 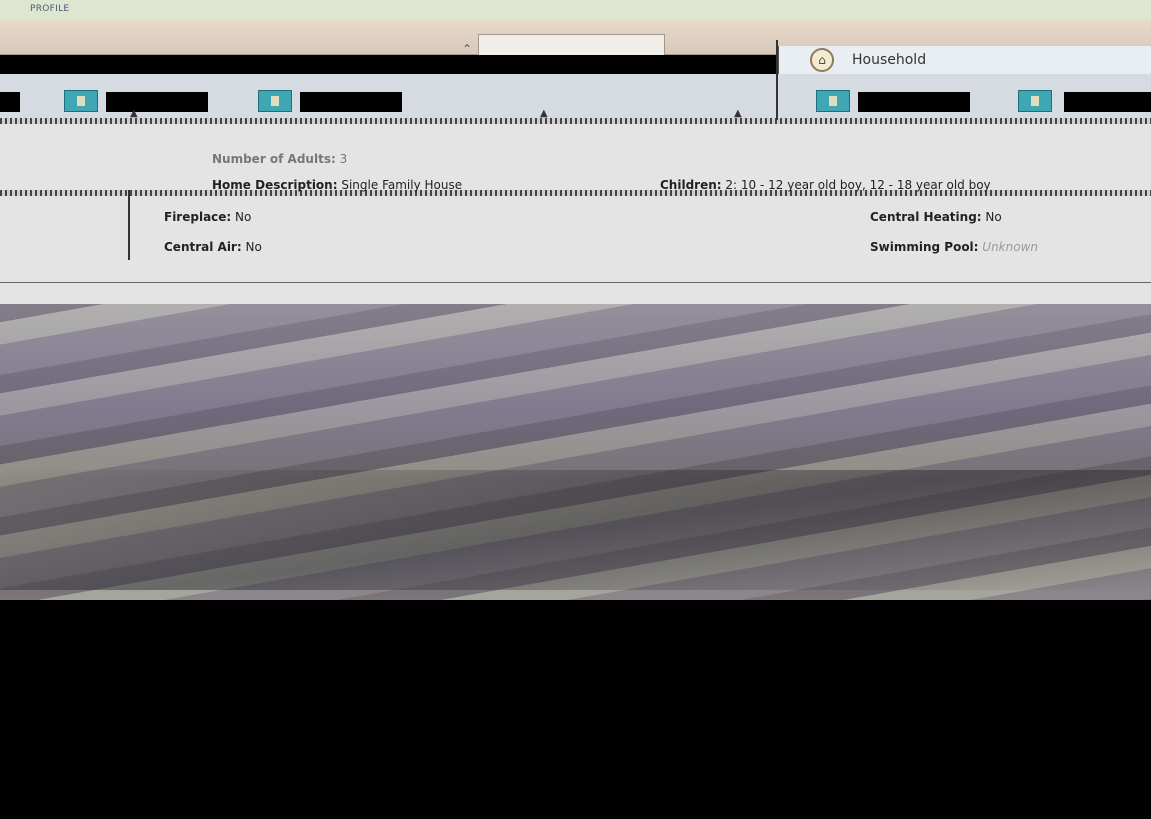 I want to click on household-icon: ⌂, so click(x=822, y=60).